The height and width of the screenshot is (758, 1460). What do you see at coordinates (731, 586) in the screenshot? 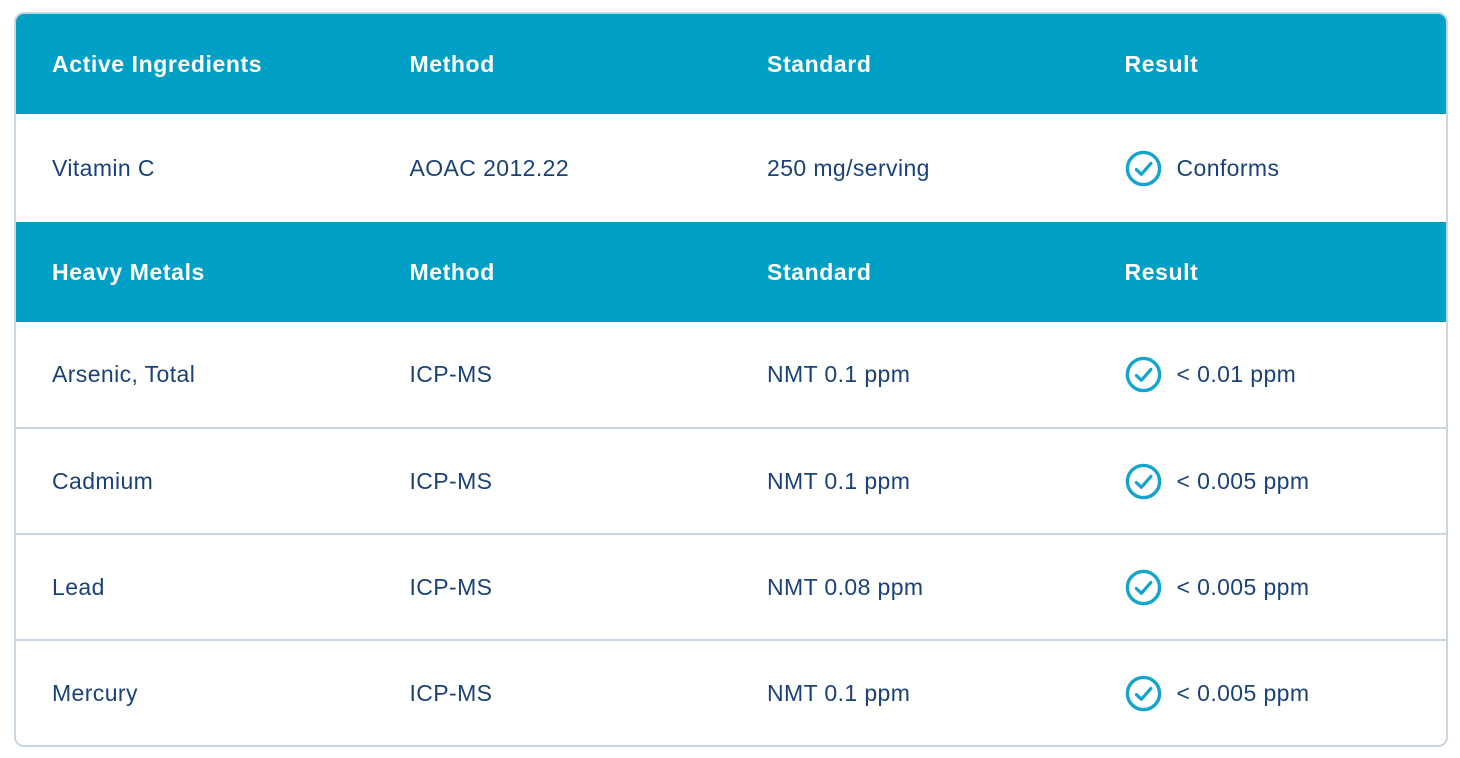
I see `table-row-lead: Lead ICP-MS NMT 0.08 ppm < 0.005 ppm` at bounding box center [731, 586].